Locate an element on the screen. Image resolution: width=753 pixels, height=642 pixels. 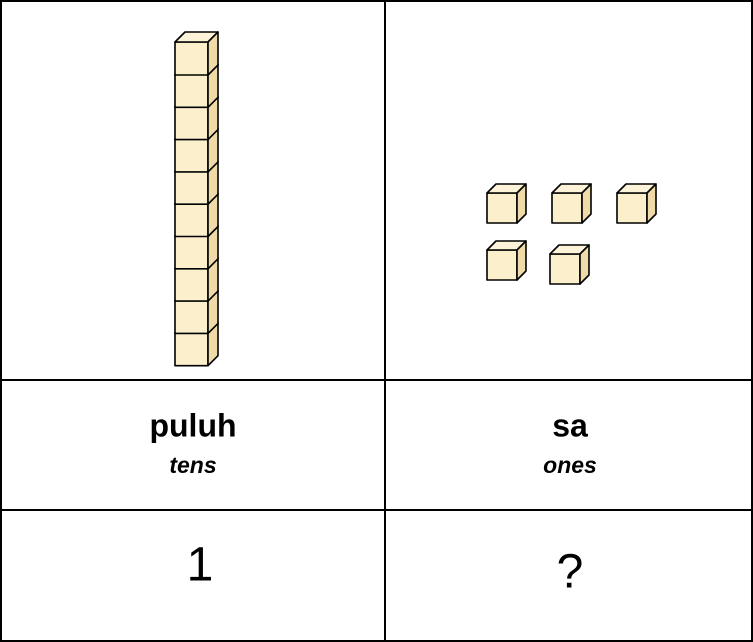
digit: ? is located at coordinates (570, 572).